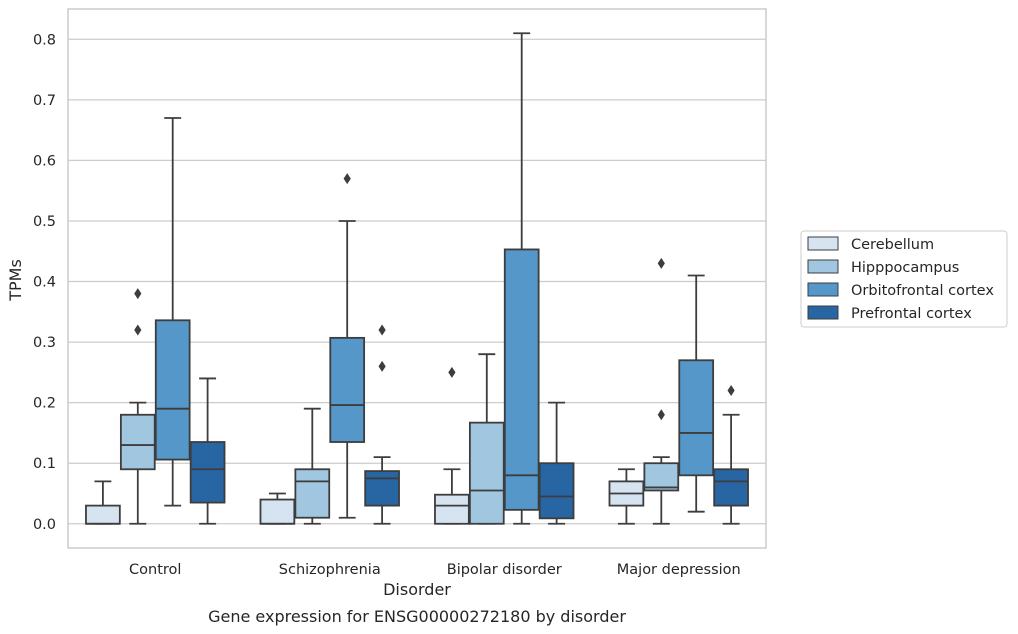 The image size is (1018, 634). What do you see at coordinates (155, 570) in the screenshot?
I see `x-tick-label: Control` at bounding box center [155, 570].